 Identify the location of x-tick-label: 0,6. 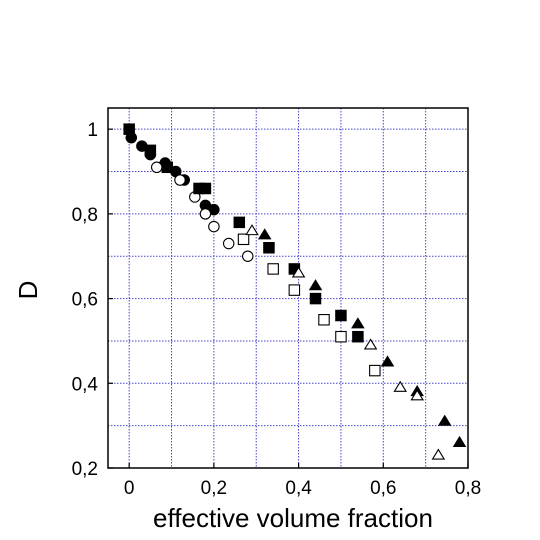
(383, 488).